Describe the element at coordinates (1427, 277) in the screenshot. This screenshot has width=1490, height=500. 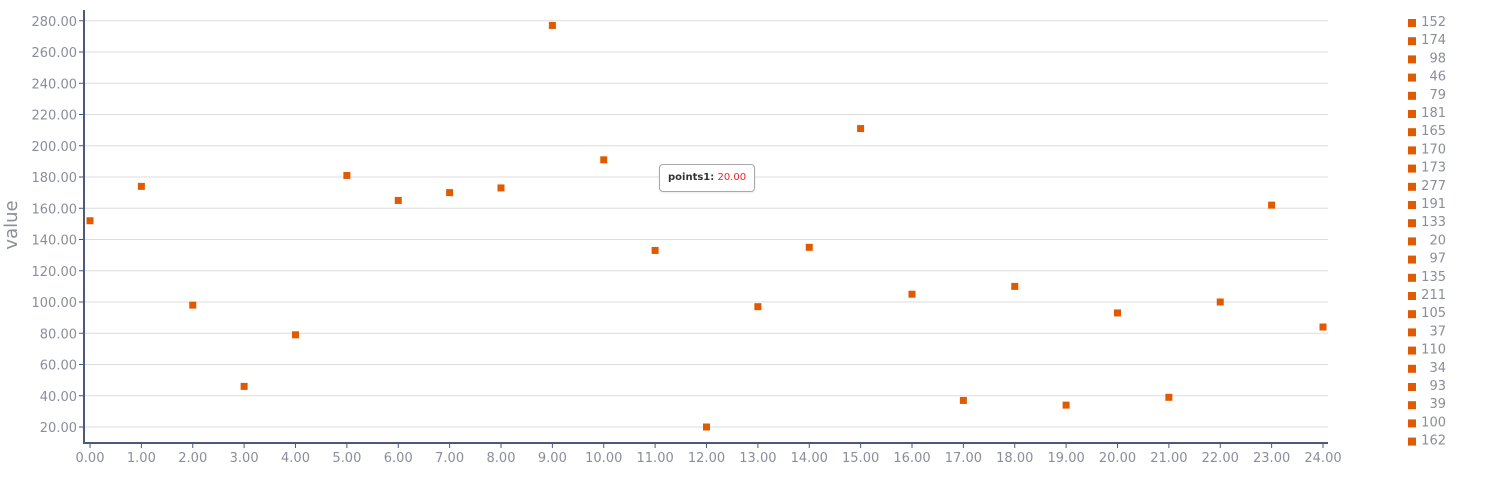
I see `legend-item: 135` at that location.